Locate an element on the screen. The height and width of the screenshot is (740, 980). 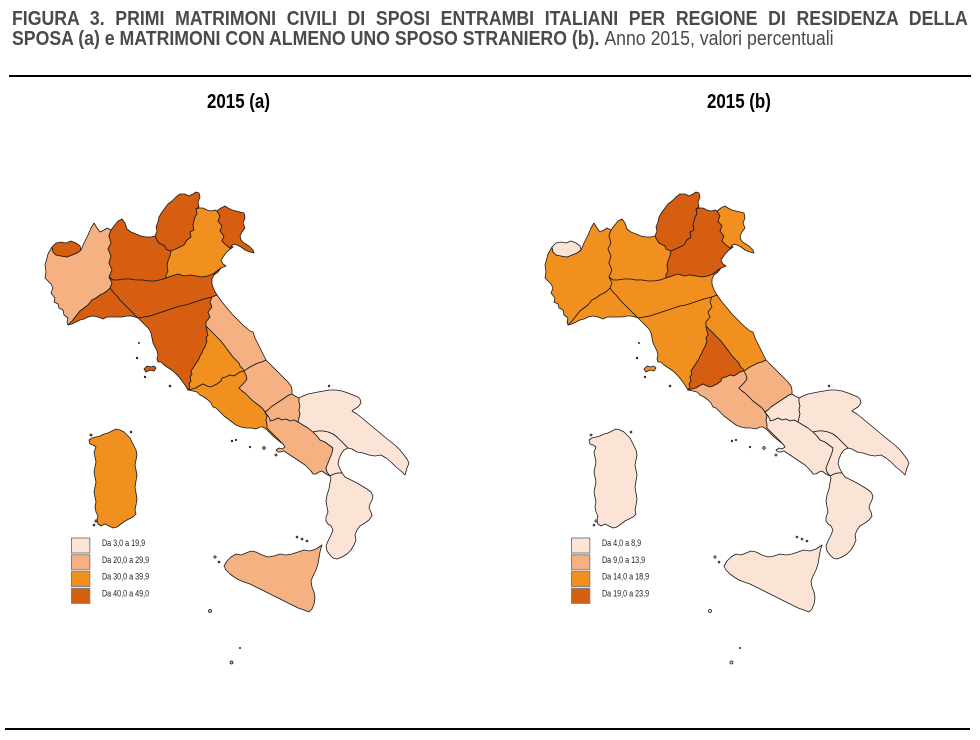
svg-text: Da 3,0 a 19,9 is located at coordinates (124, 543).